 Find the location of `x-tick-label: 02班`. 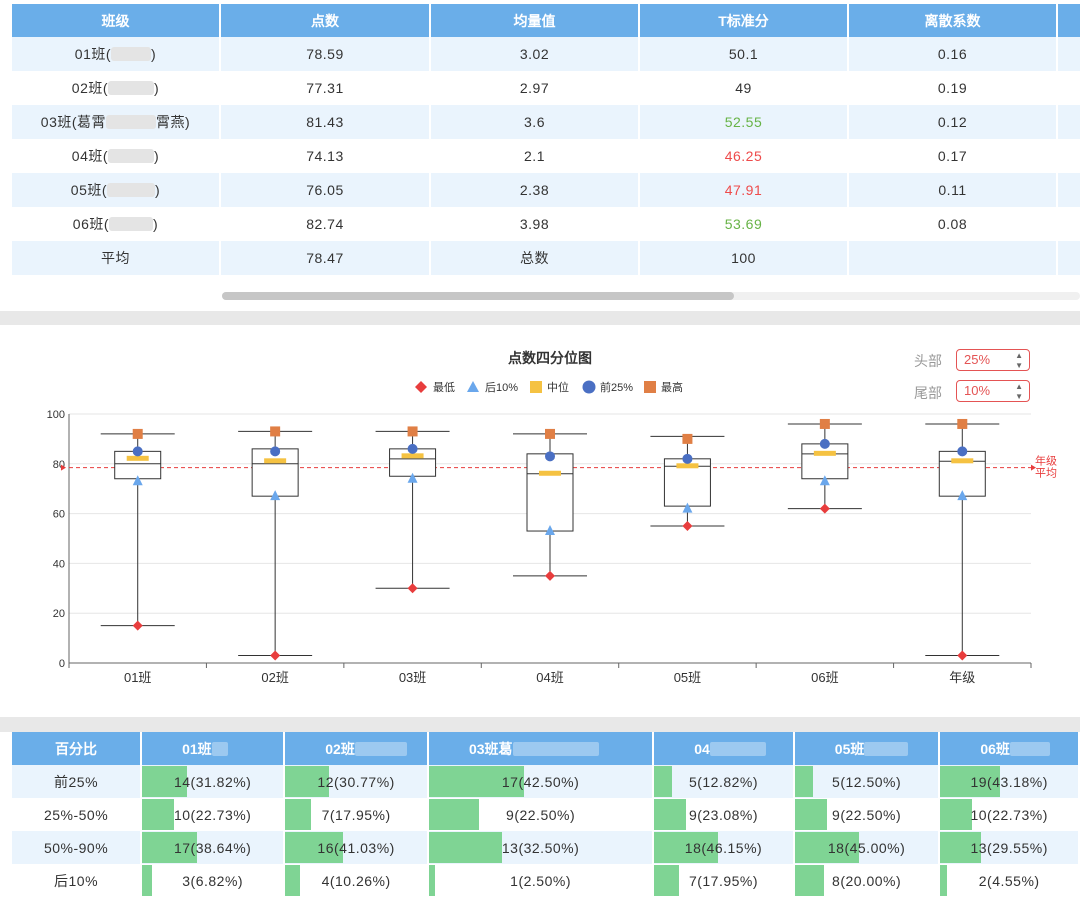

x-tick-label: 02班 is located at coordinates (274, 677).